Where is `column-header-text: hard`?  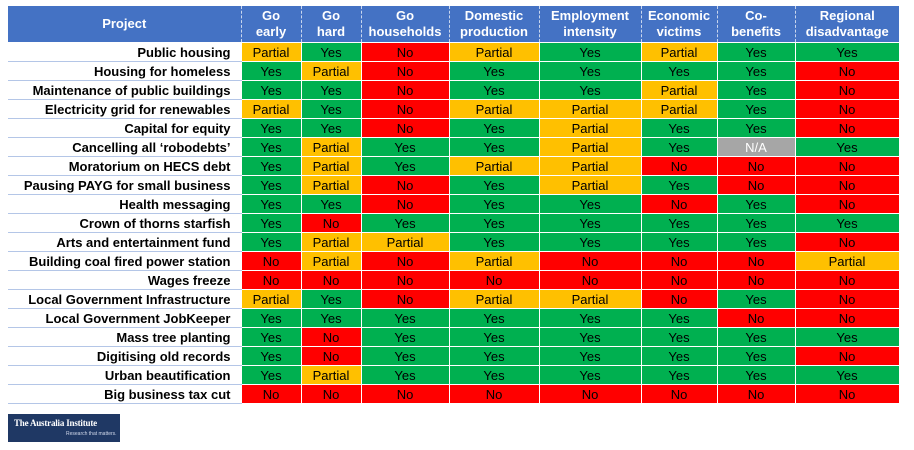 column-header-text: hard is located at coordinates (331, 31).